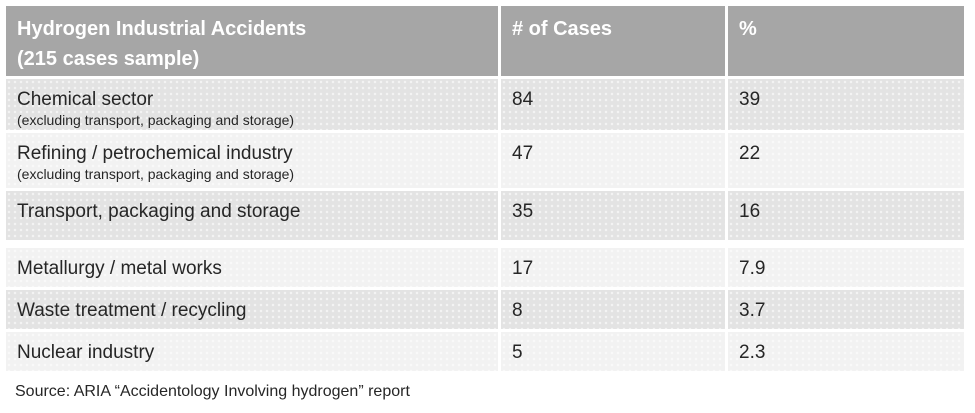 This screenshot has width=975, height=413. I want to click on cases-cell: 35, so click(613, 218).